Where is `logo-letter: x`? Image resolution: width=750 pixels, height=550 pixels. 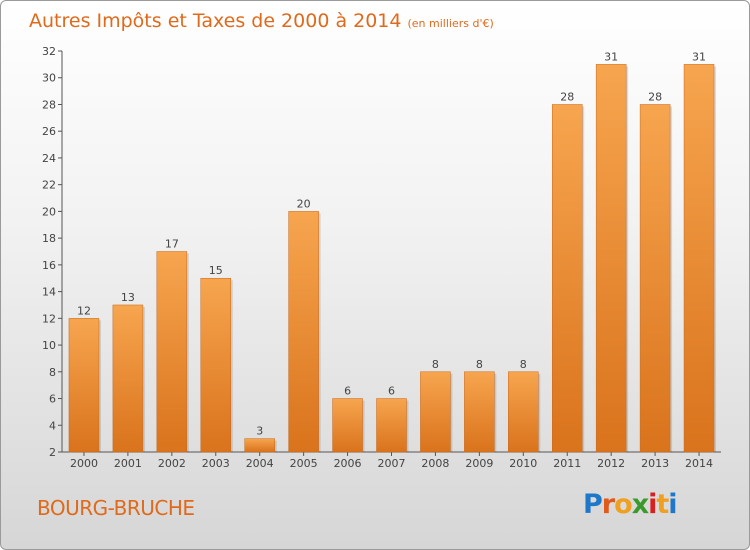
logo-letter: x is located at coordinates (640, 504).